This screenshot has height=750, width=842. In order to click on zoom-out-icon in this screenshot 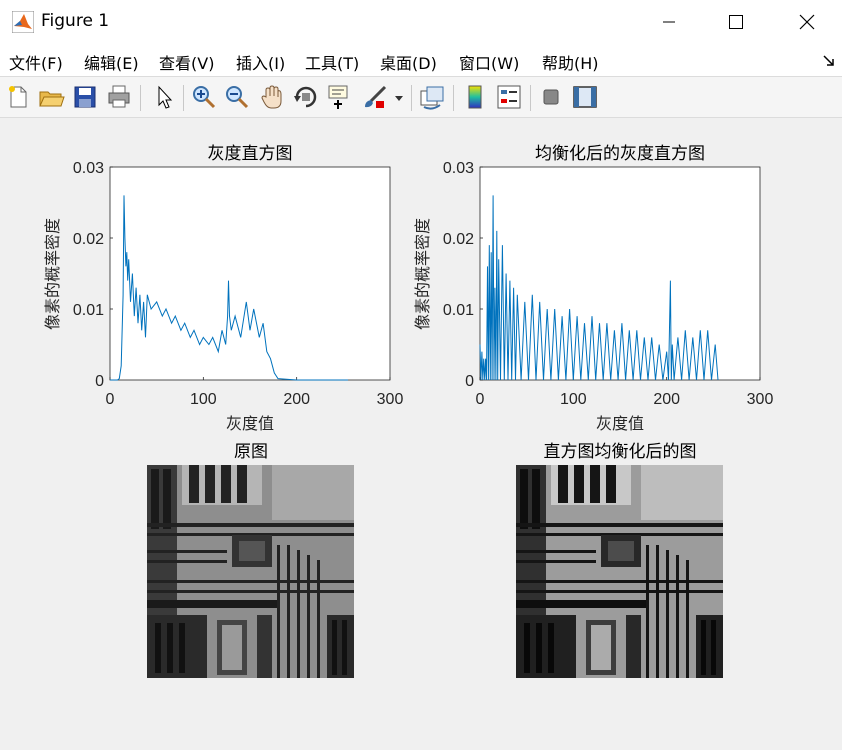, I will do `click(237, 97)`.